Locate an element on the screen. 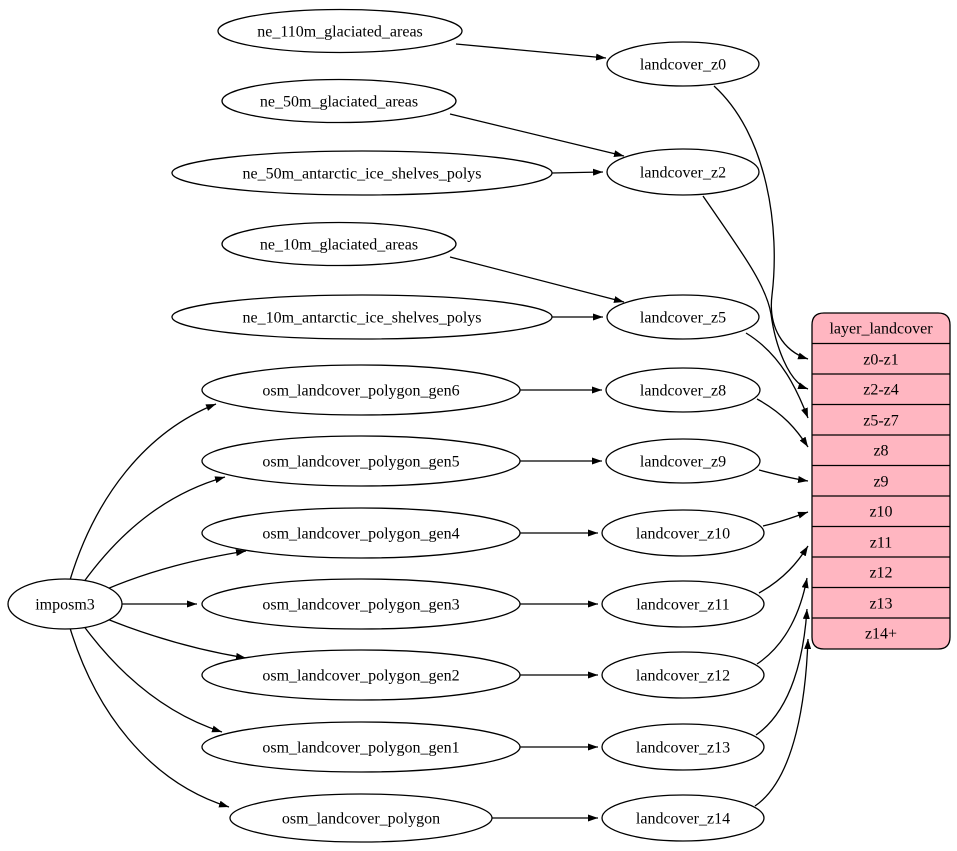 The height and width of the screenshot is (851, 957). node-label-z13: landcover_z13 is located at coordinates (683, 747).